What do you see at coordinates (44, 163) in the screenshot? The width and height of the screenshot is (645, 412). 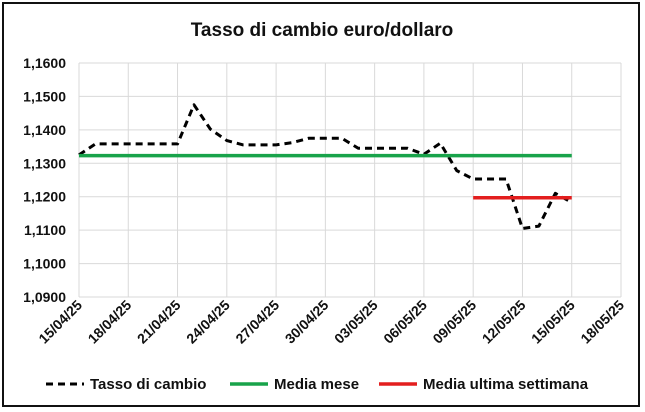 I see `y-tick-label: 1,1300` at bounding box center [44, 163].